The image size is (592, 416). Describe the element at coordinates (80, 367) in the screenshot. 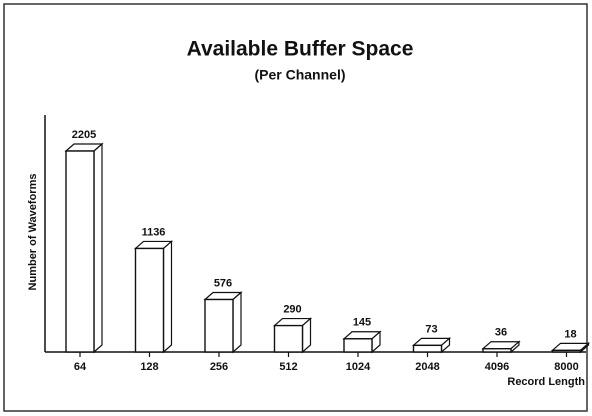

I see `x-tick-label: 64` at that location.